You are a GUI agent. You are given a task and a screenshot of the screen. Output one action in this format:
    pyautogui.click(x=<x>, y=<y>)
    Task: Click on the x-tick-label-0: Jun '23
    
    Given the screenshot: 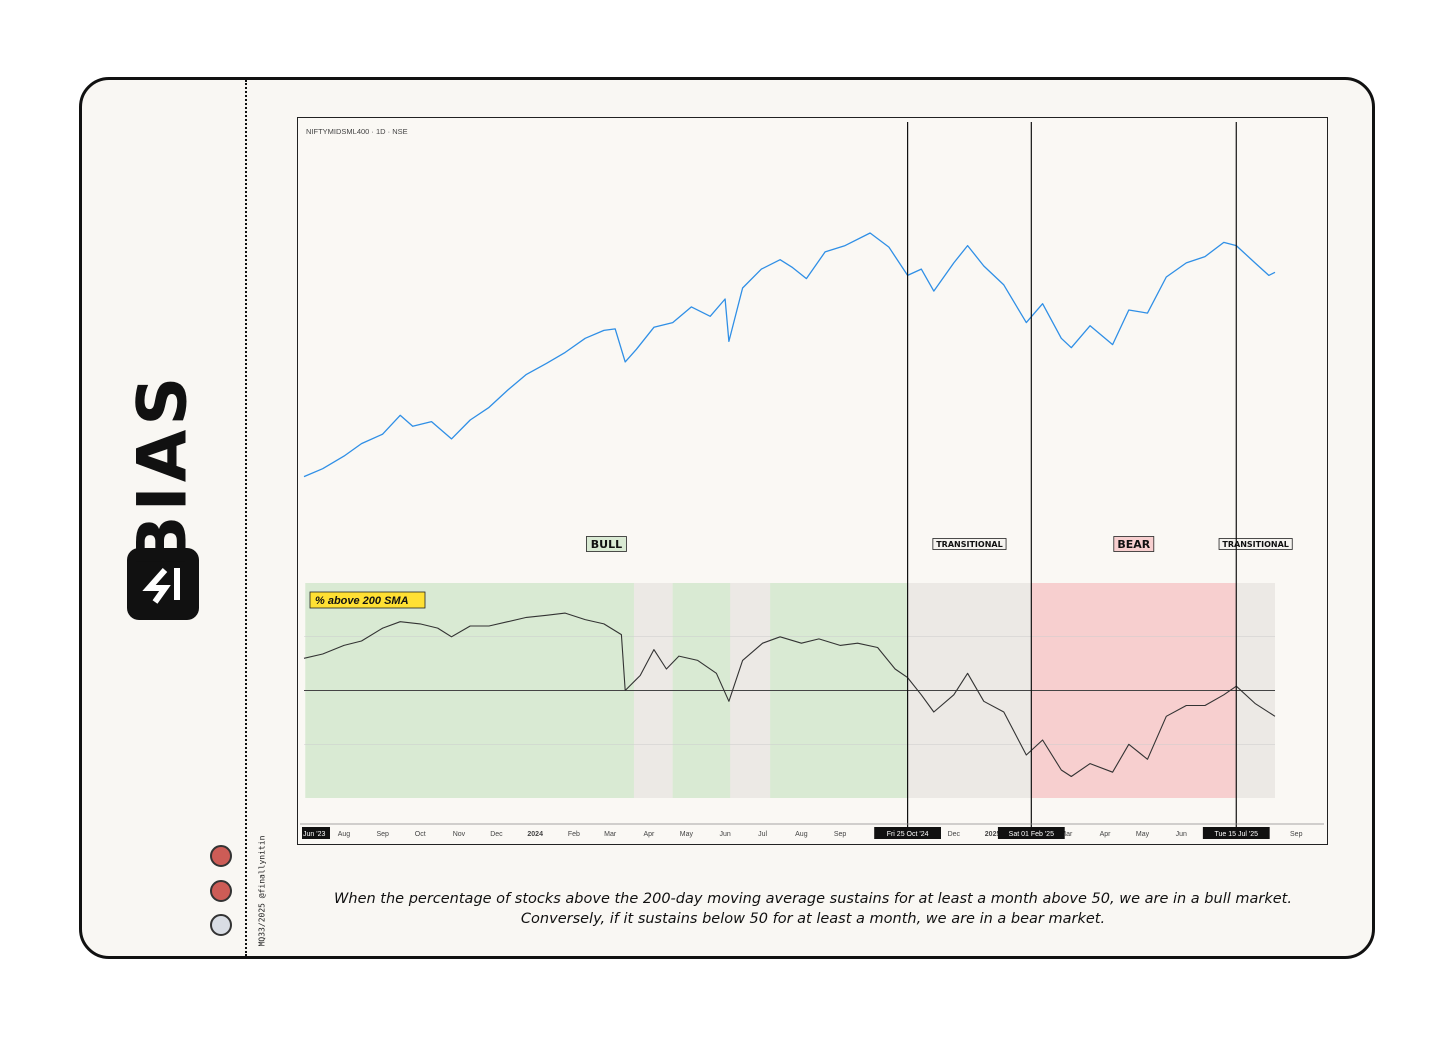 What is the action you would take?
    pyautogui.click(x=314, y=834)
    